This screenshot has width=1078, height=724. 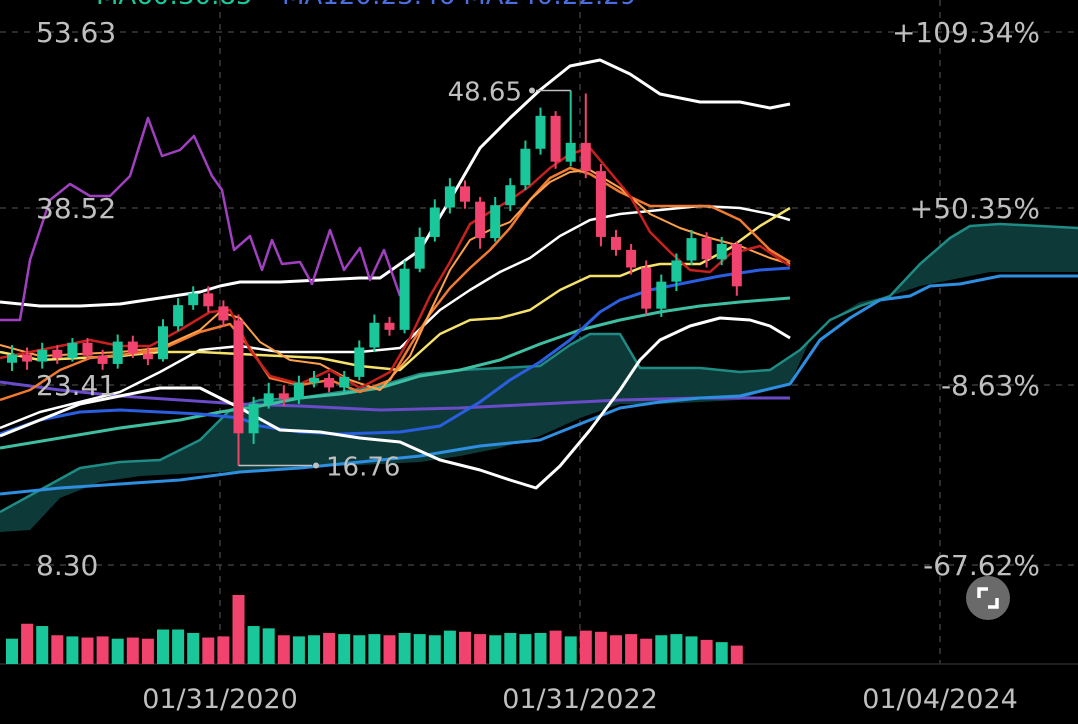 What do you see at coordinates (374, 629) in the screenshot?
I see `volume-bars` at bounding box center [374, 629].